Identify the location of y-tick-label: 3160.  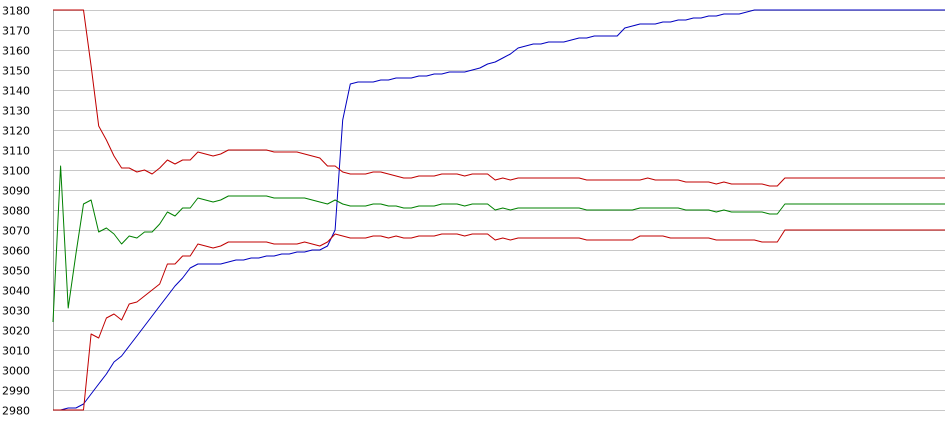
(16, 51).